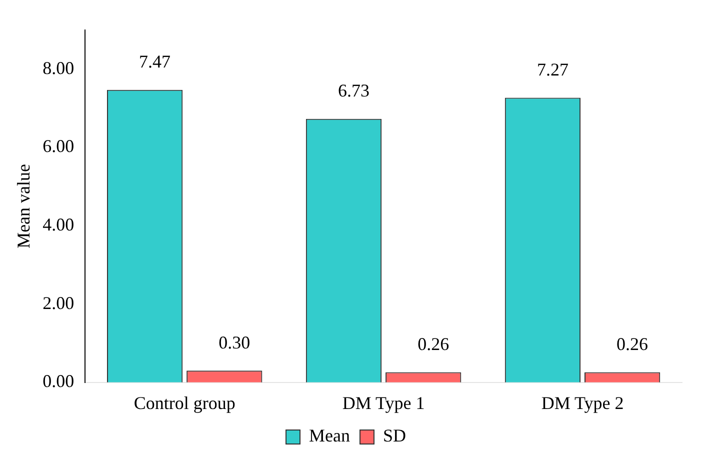 This screenshot has width=702, height=461. Describe the element at coordinates (185, 402) in the screenshot. I see `x-tick-label: Control group` at that location.